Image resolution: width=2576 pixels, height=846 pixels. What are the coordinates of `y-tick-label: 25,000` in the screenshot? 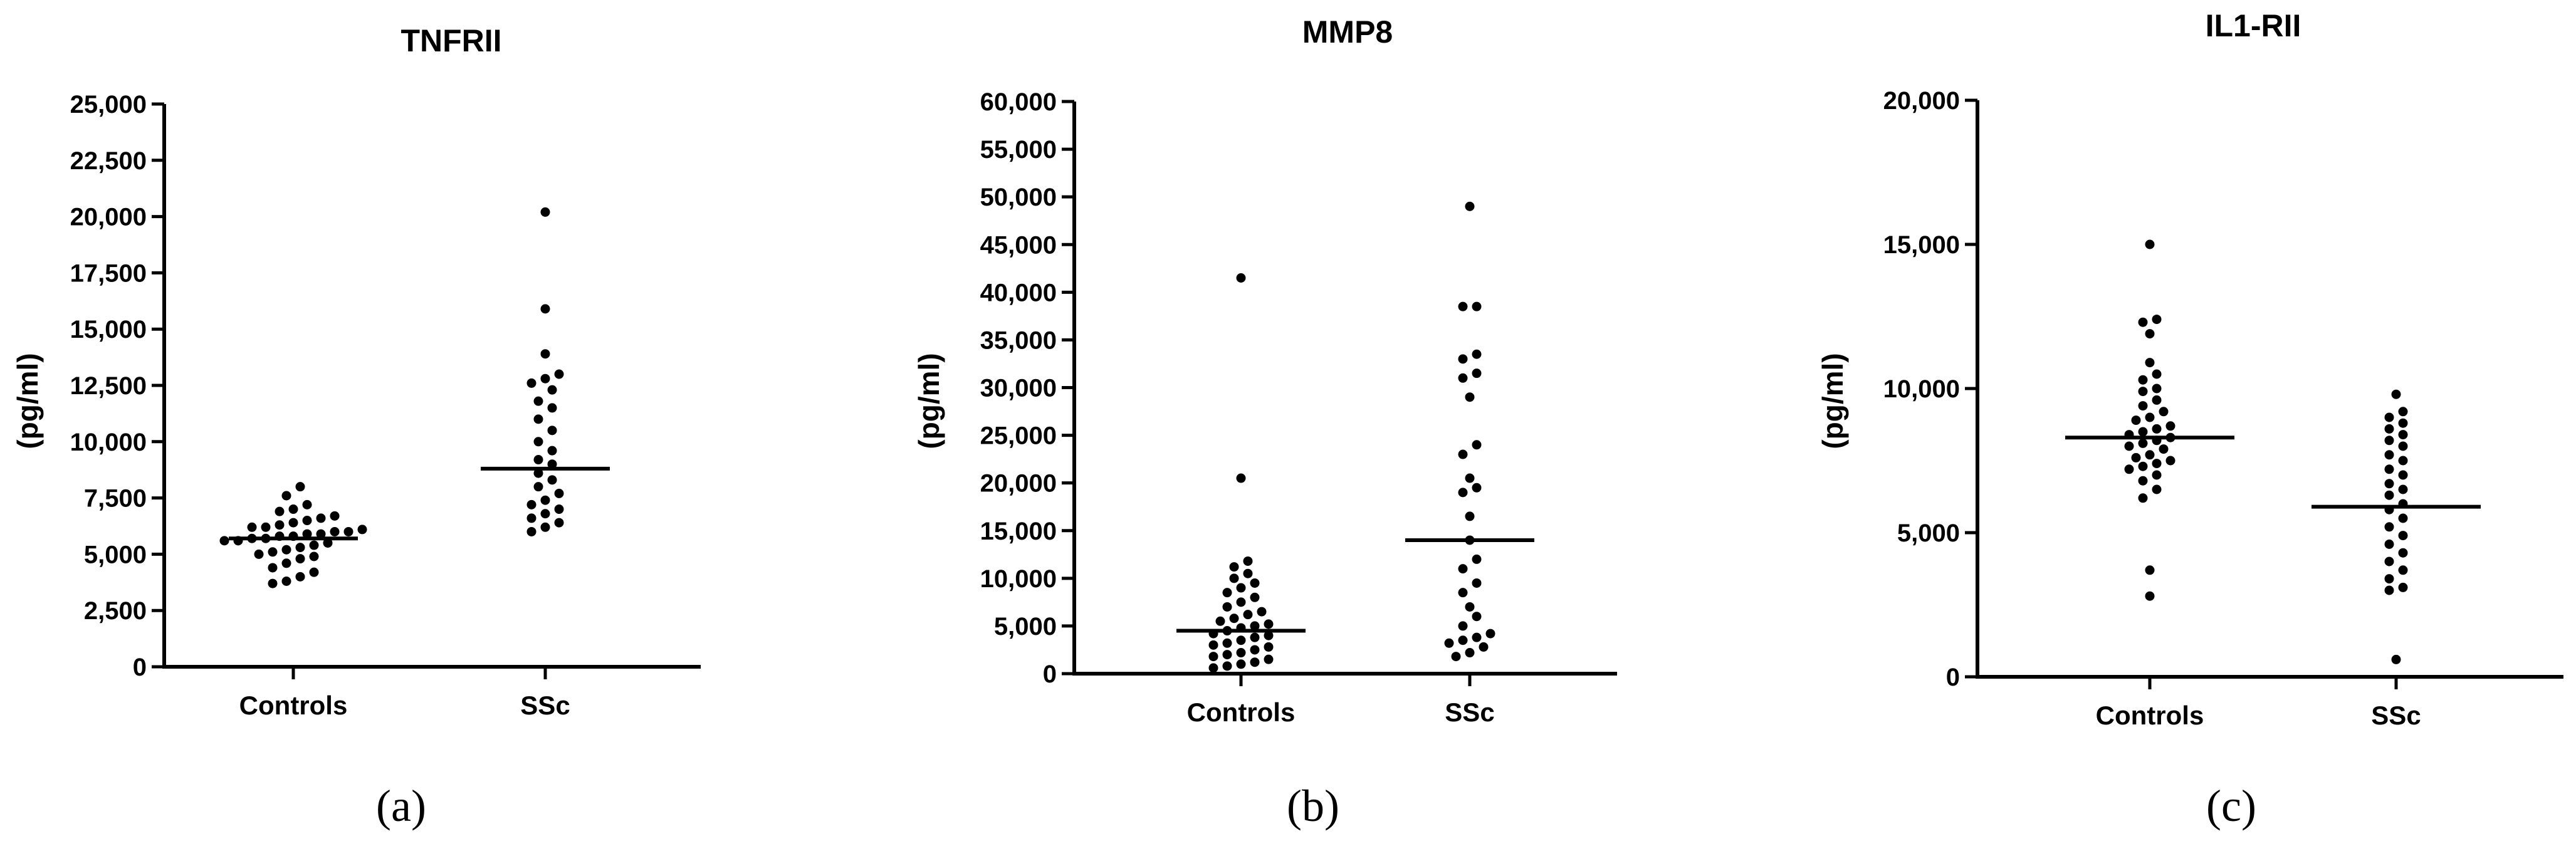 It's located at (108, 104).